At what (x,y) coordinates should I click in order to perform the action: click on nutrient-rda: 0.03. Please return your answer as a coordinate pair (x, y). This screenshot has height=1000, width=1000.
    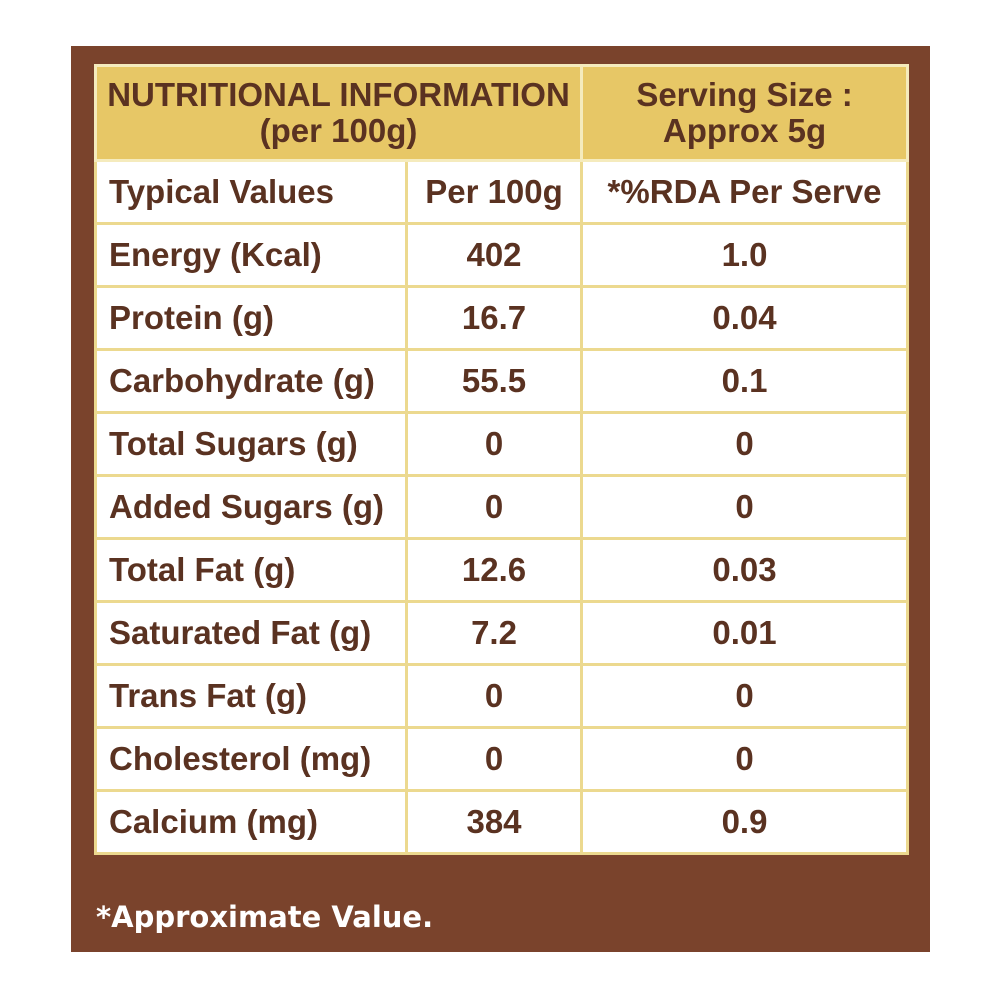
    Looking at the image, I should click on (745, 570).